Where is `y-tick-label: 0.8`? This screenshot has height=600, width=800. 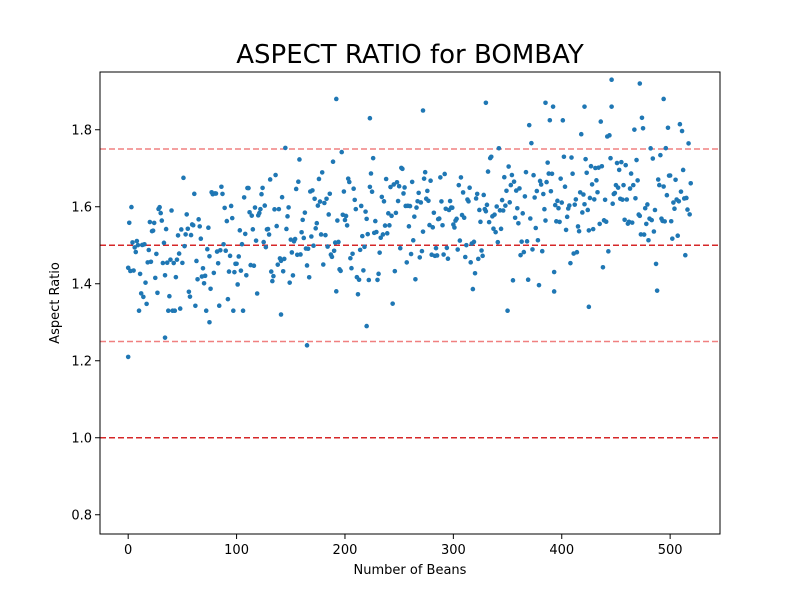 y-tick-label: 0.8 is located at coordinates (81, 515).